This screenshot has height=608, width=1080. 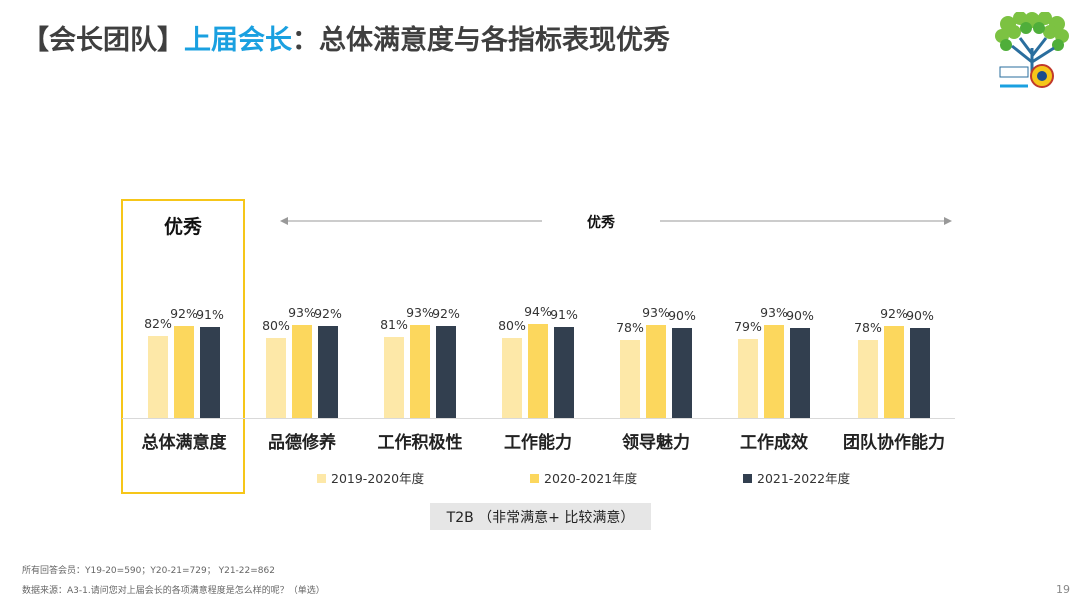 What do you see at coordinates (538, 311) in the screenshot?
I see `bar-value-label: 94%` at bounding box center [538, 311].